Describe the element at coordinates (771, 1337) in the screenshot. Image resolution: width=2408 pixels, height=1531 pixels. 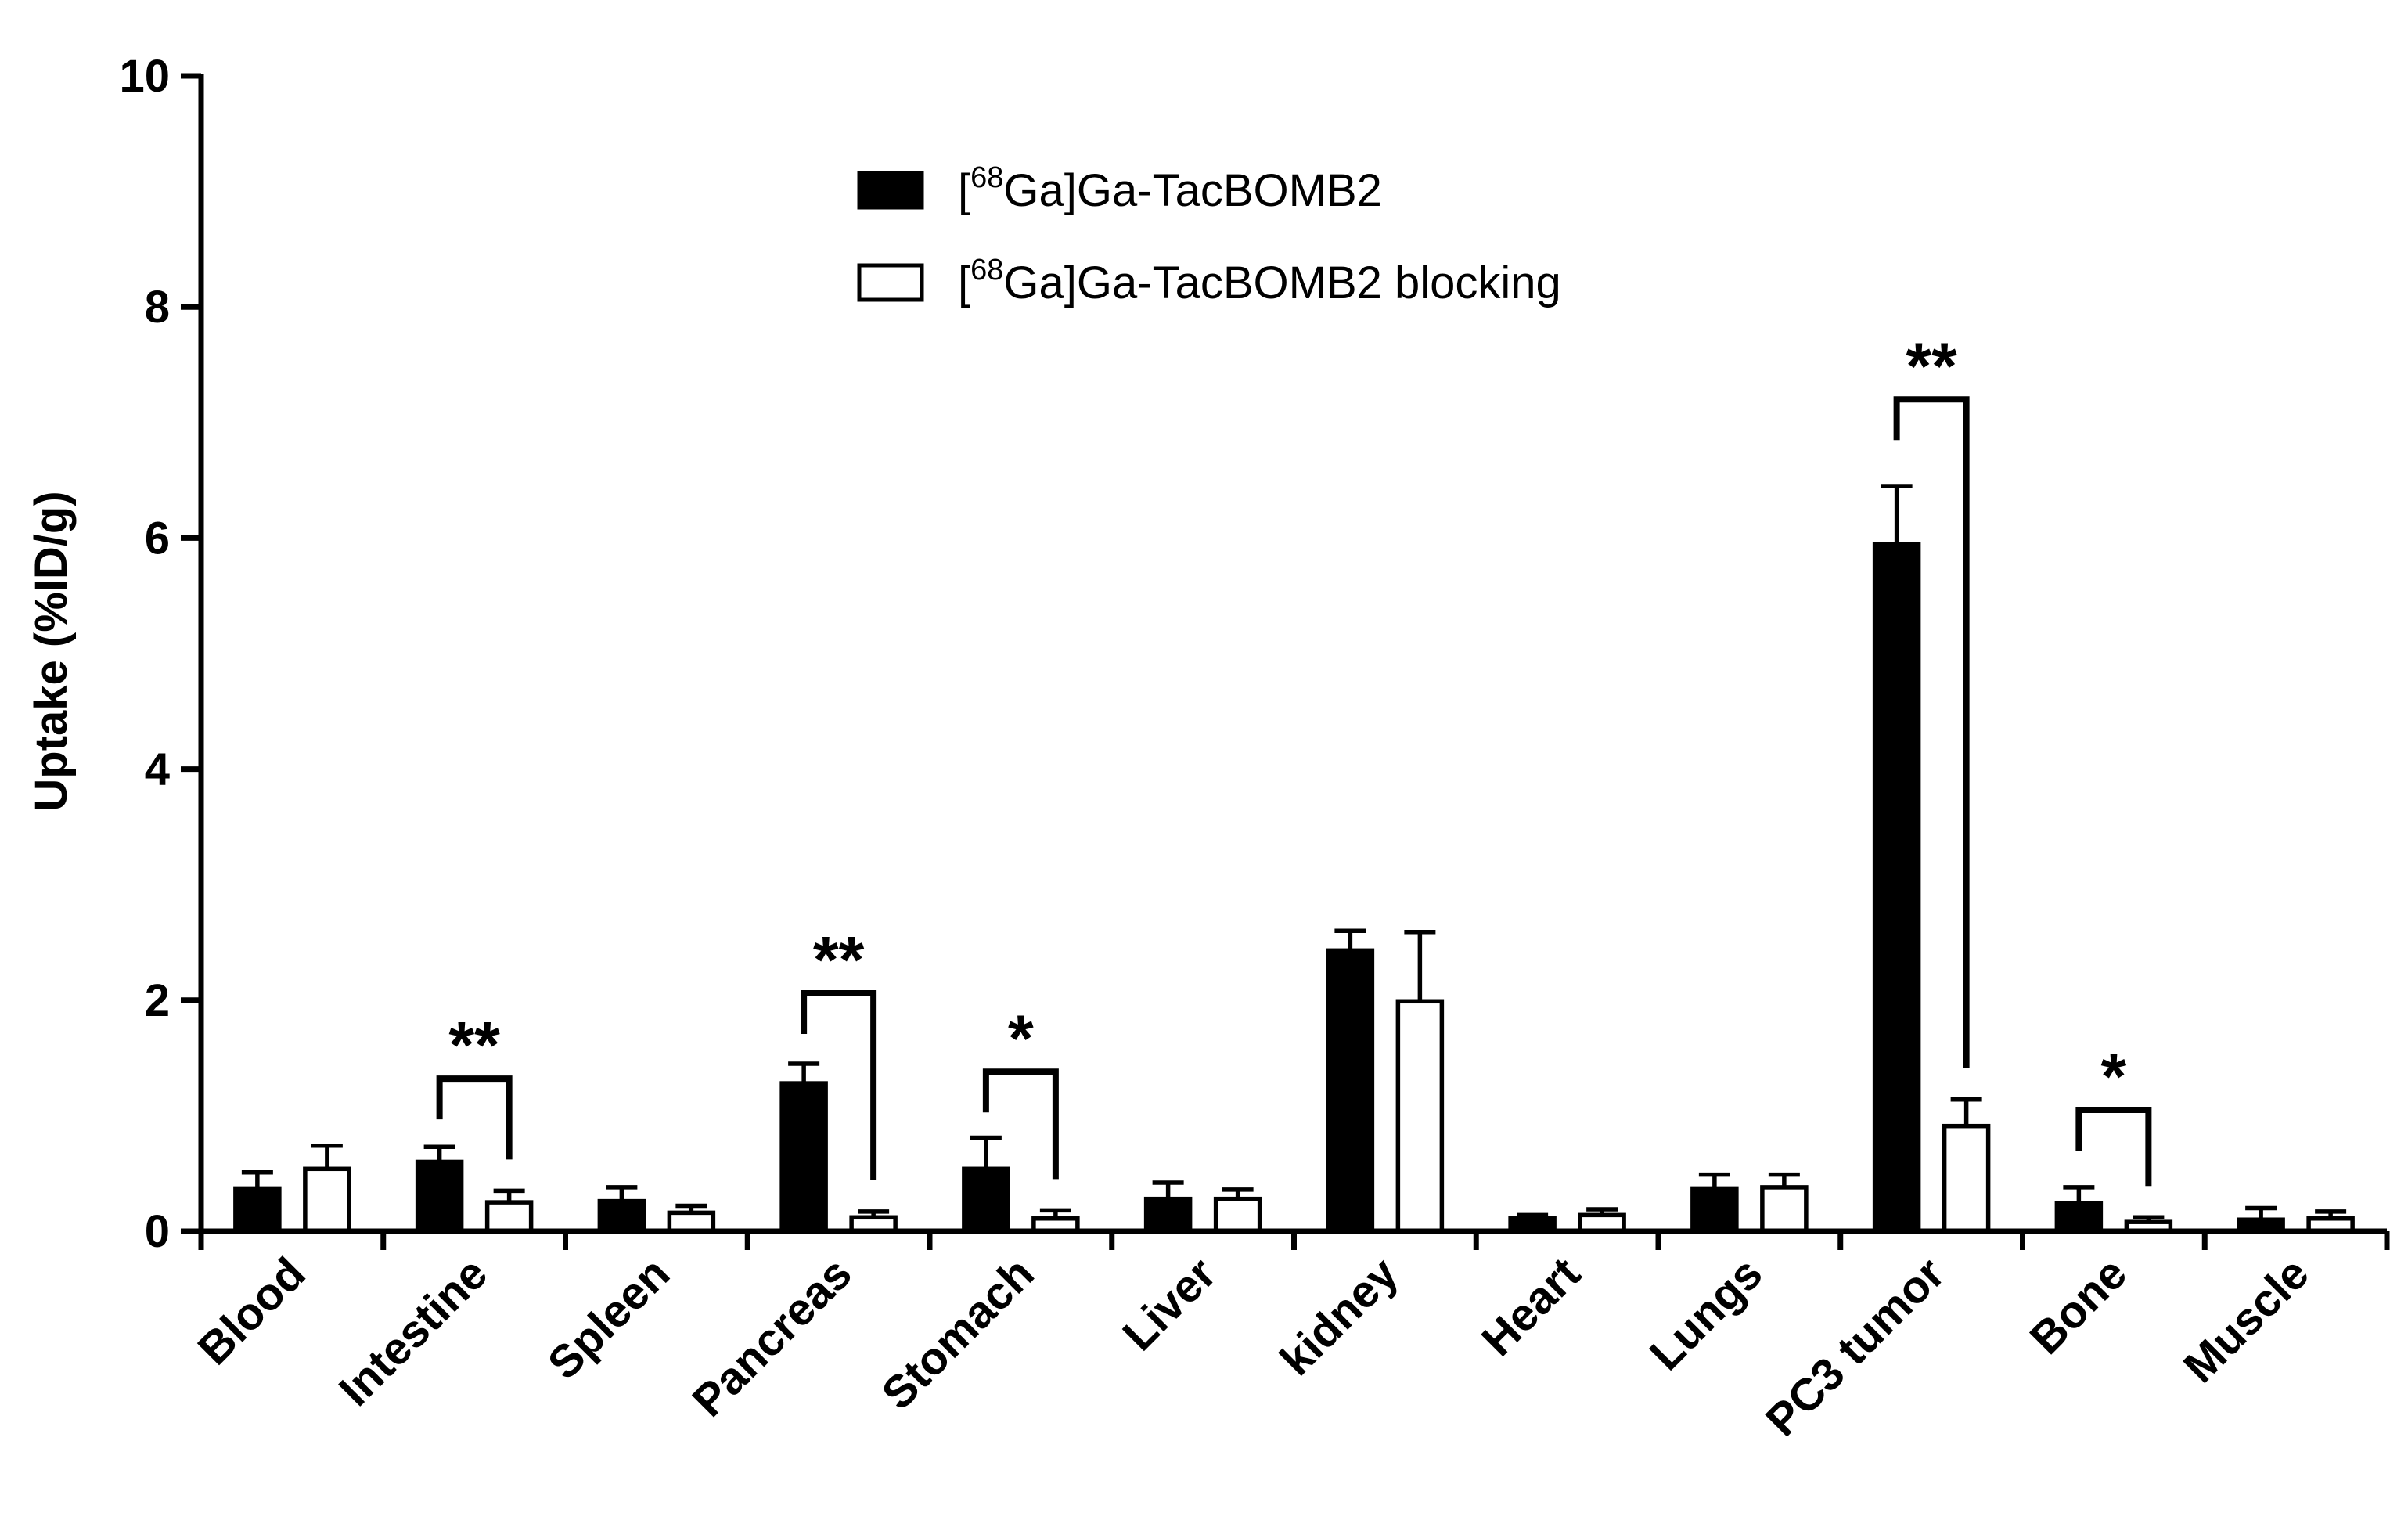
I see `x-category-label: Pancreas` at that location.